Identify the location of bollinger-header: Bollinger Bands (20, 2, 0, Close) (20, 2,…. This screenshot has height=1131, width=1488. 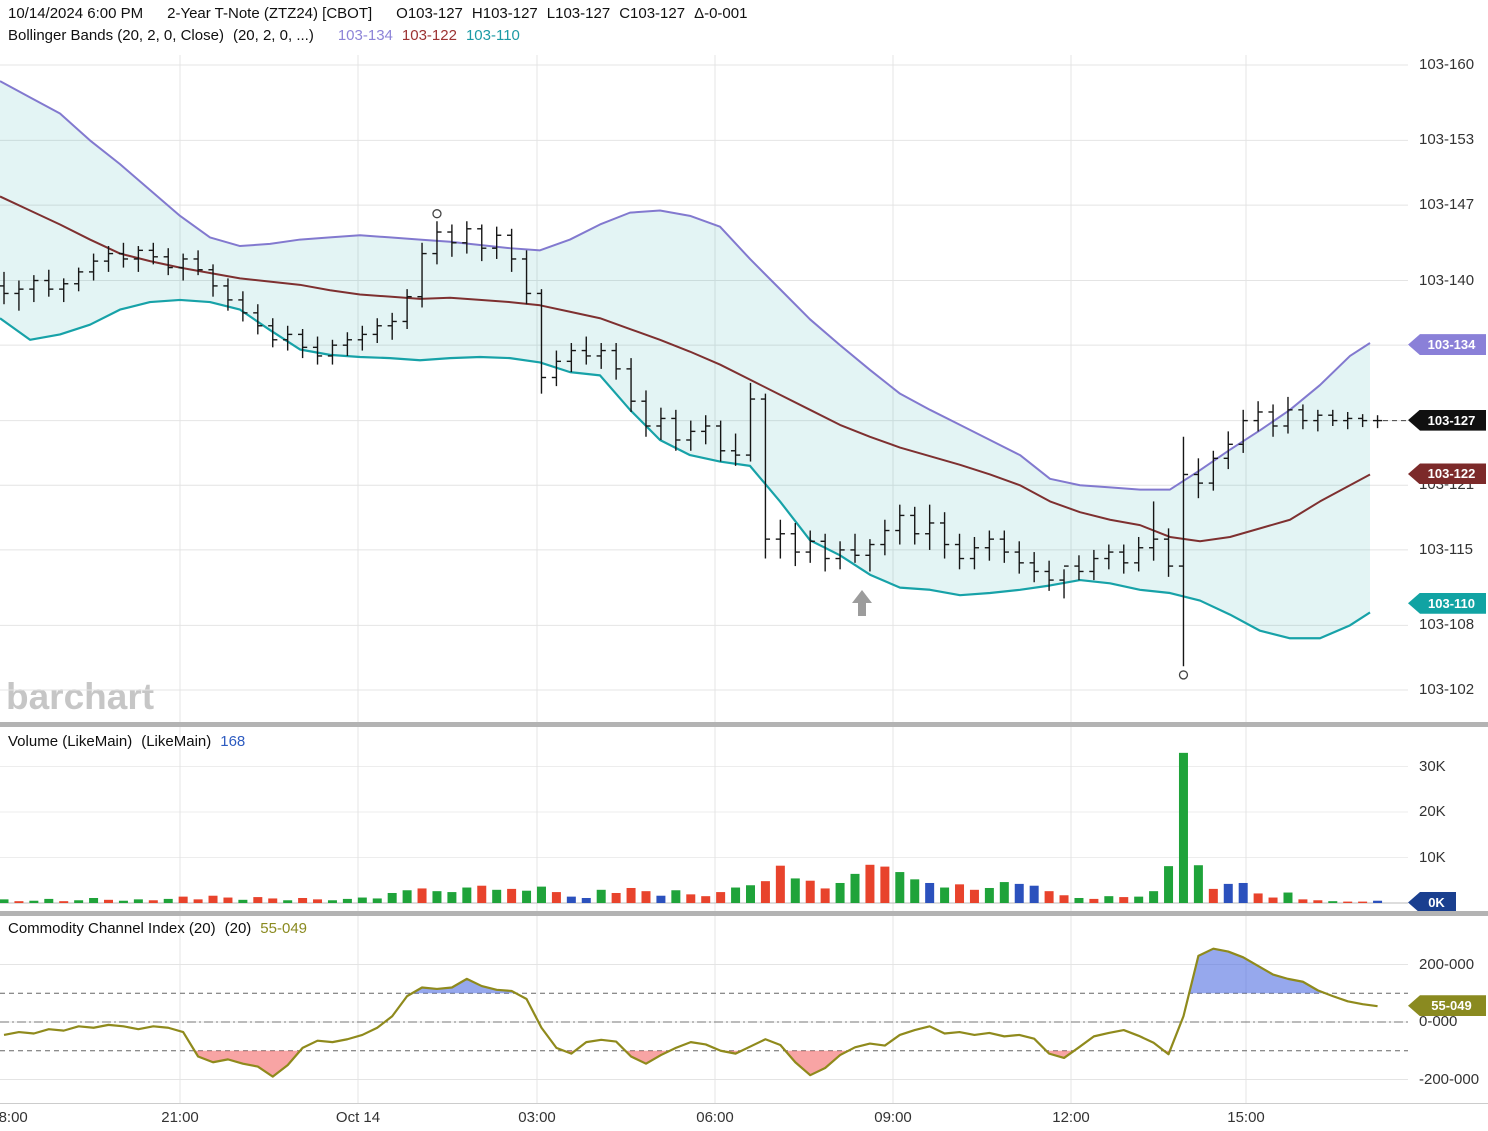
(268, 35).